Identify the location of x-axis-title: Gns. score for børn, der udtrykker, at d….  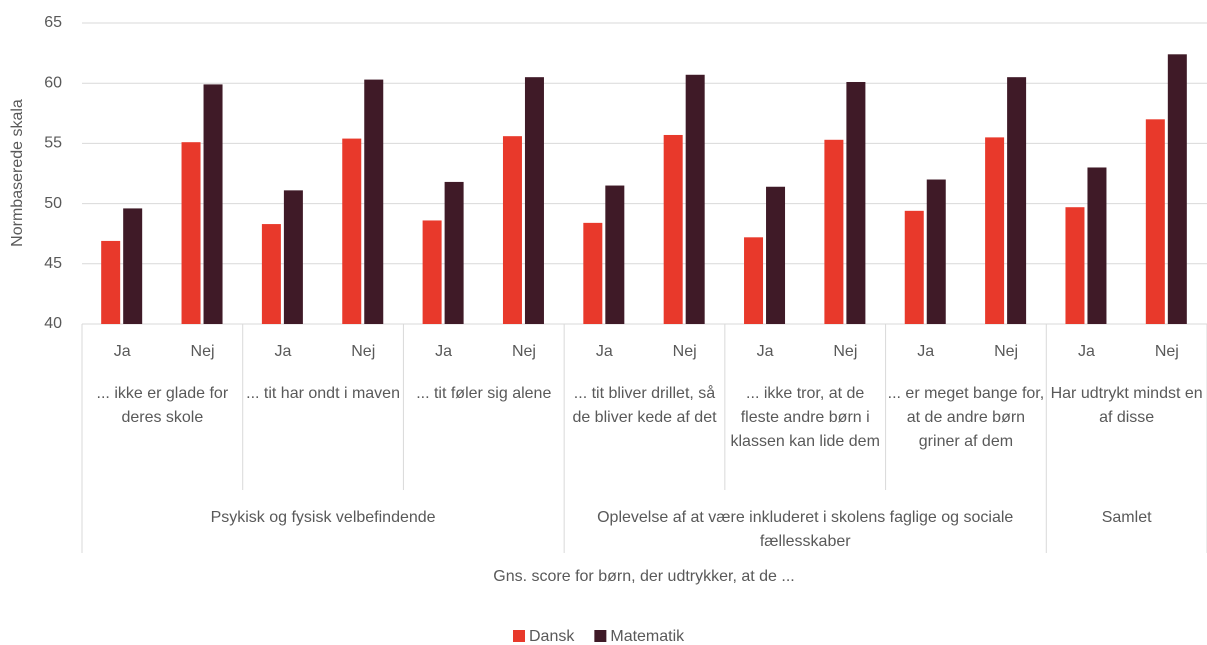
(643, 576).